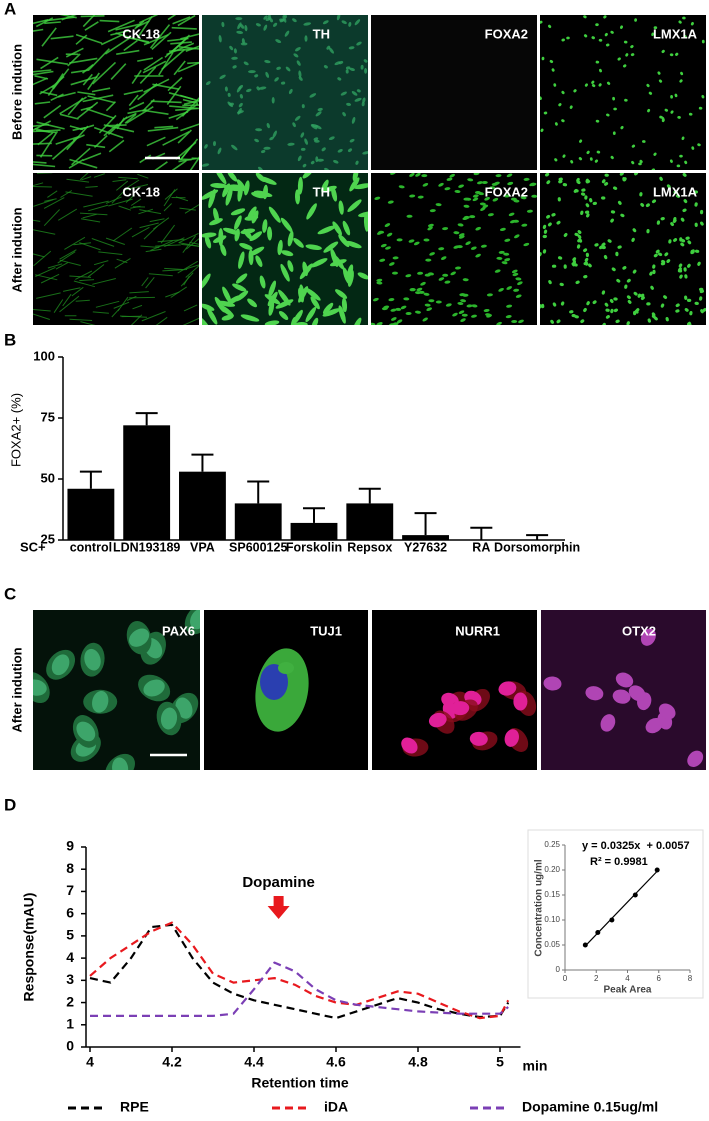 Image resolution: width=709 pixels, height=1121 pixels. I want to click on bar, so click(425, 537).